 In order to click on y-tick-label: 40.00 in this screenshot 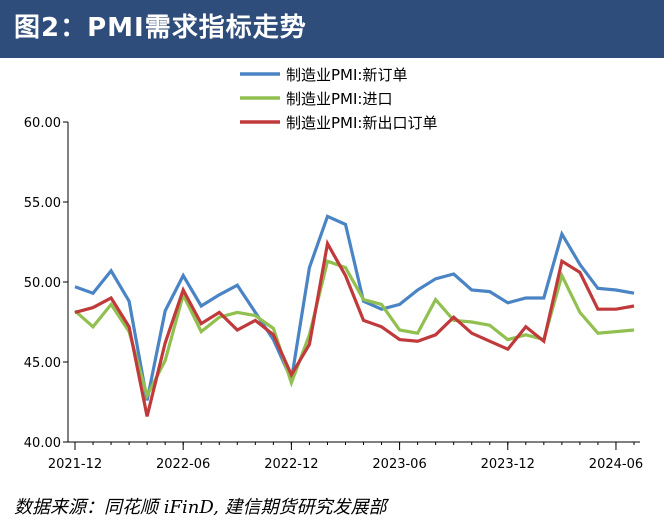, I will do `click(42, 443)`.